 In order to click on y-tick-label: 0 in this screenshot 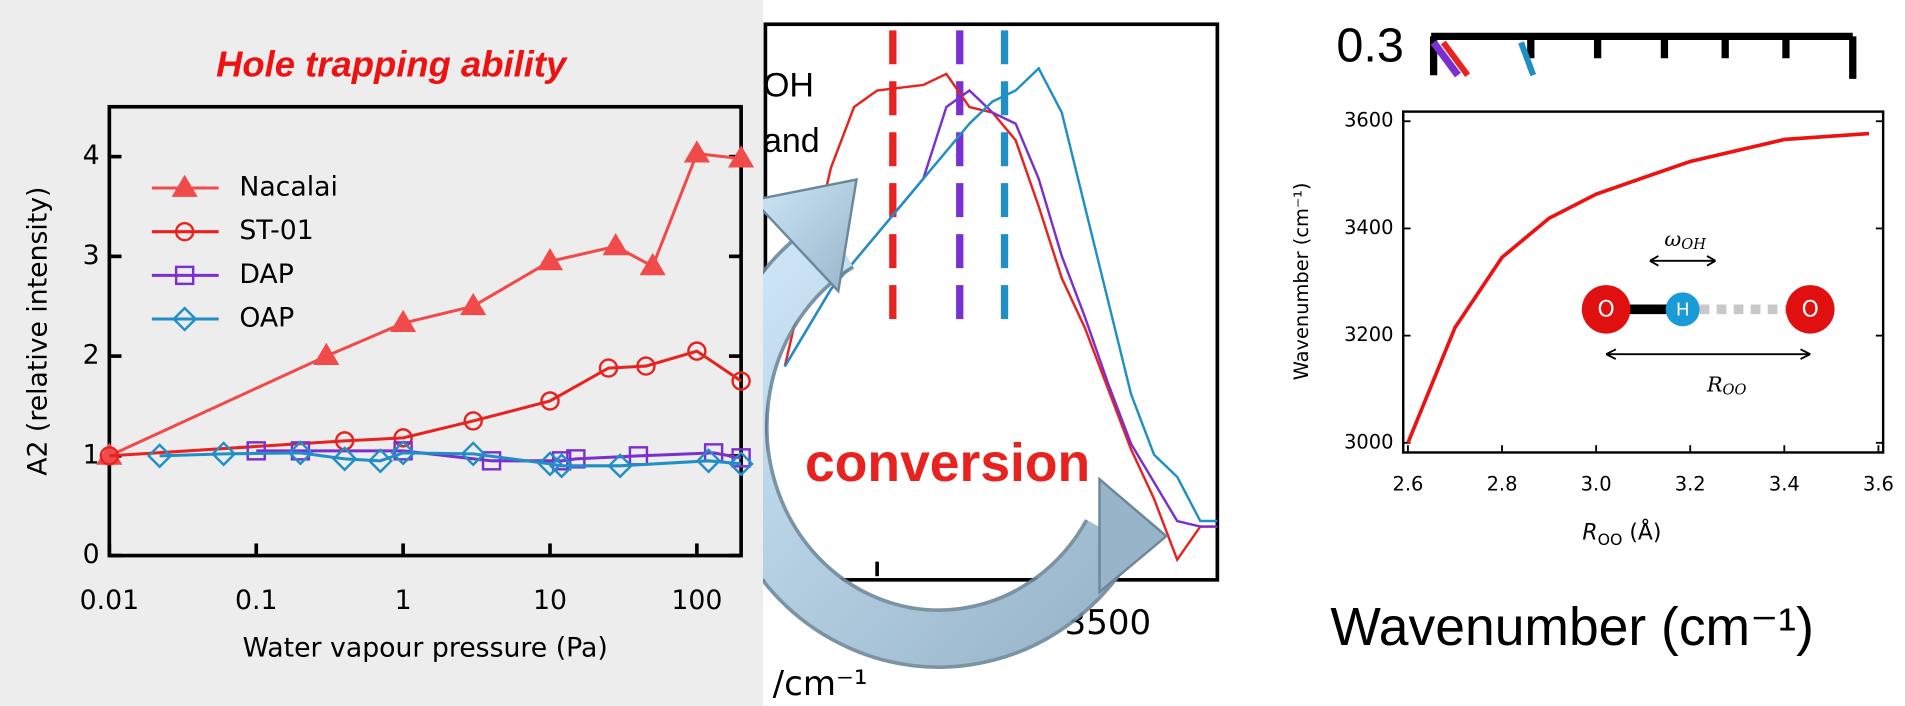, I will do `click(91, 554)`.